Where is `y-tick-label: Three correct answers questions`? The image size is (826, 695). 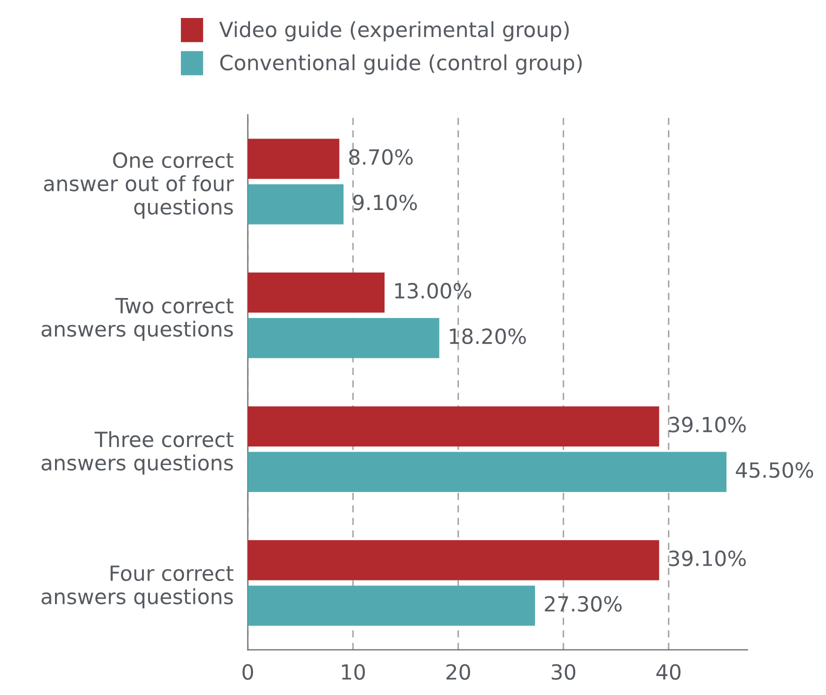
y-tick-label: Three correct answers questions is located at coordinates (138, 453).